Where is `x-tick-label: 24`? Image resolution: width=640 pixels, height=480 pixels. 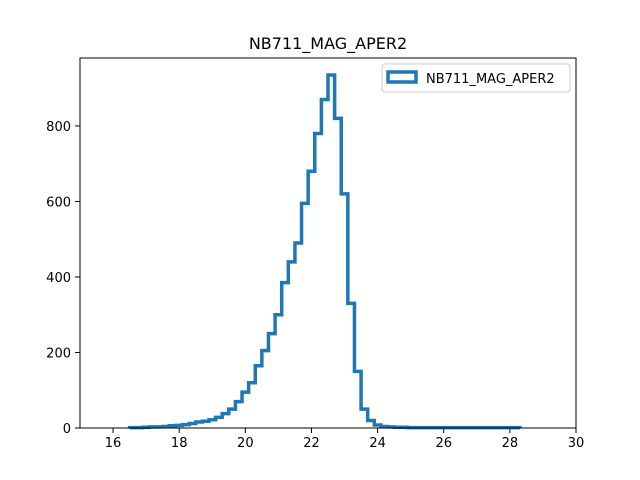
x-tick-label: 24 is located at coordinates (377, 443).